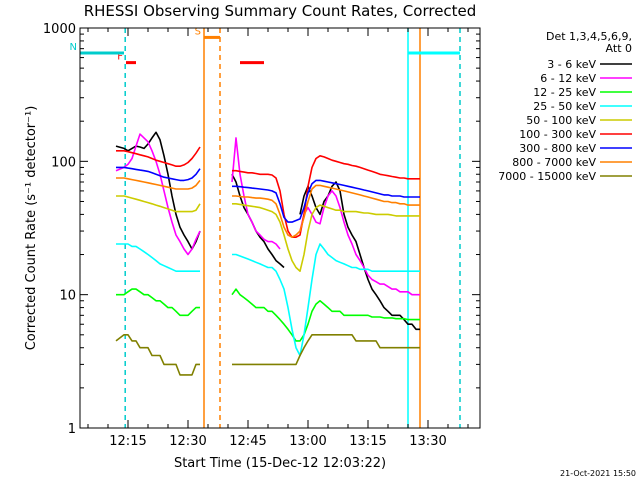  What do you see at coordinates (73, 47) in the screenshot?
I see `annotation-label-1: N` at bounding box center [73, 47].